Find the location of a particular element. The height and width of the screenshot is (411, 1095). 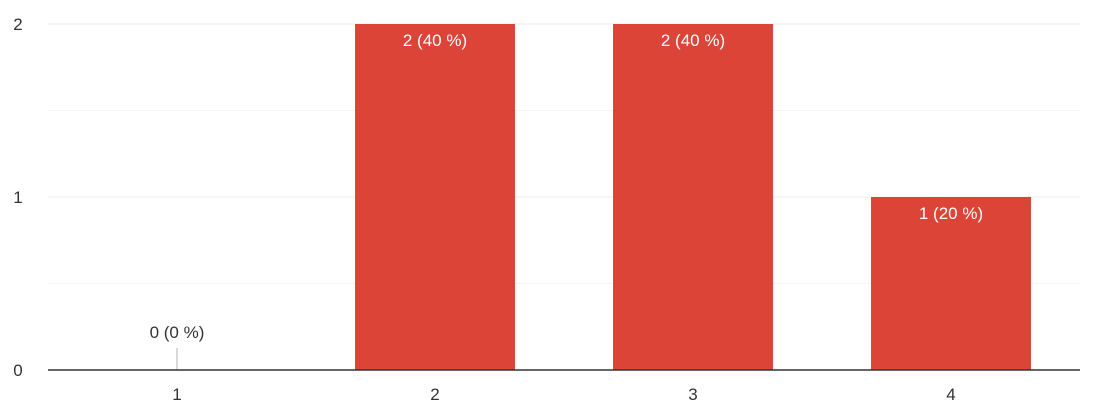

x-tick-label: 1 is located at coordinates (176, 394).